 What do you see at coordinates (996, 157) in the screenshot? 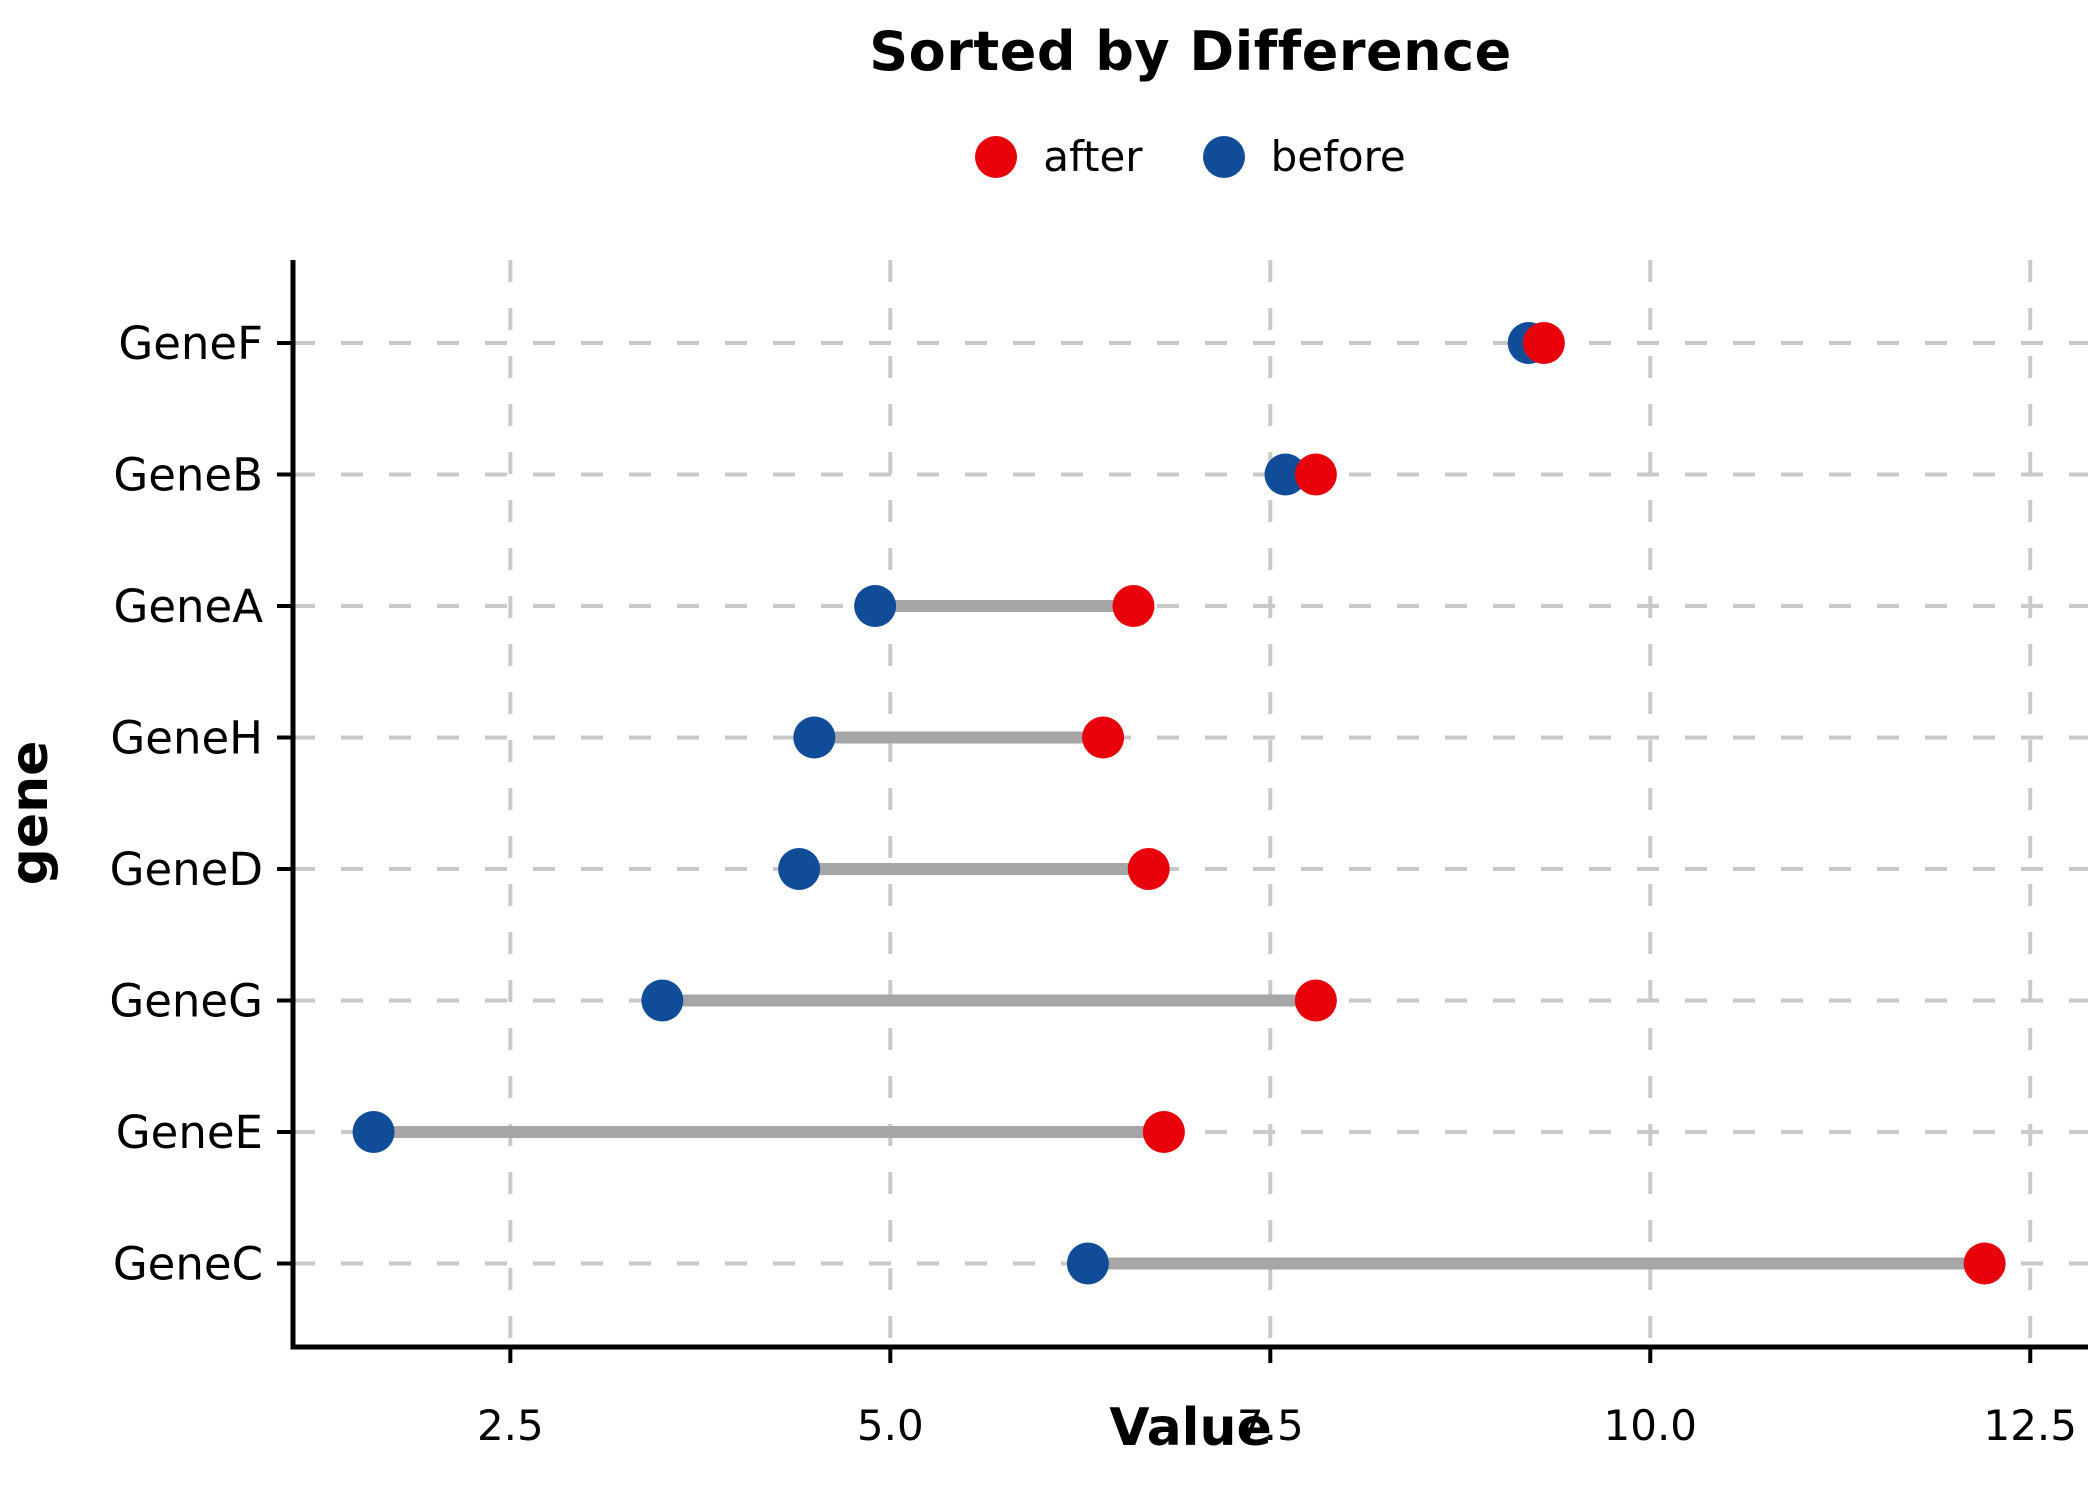
I see `after-marker-icon` at bounding box center [996, 157].